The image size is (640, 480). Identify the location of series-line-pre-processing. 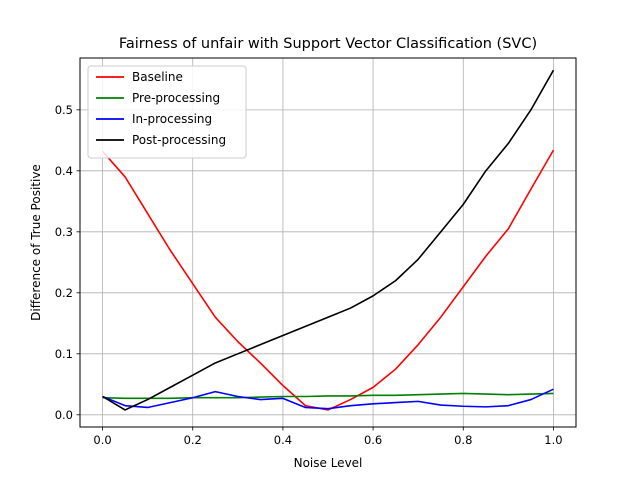
(328, 396).